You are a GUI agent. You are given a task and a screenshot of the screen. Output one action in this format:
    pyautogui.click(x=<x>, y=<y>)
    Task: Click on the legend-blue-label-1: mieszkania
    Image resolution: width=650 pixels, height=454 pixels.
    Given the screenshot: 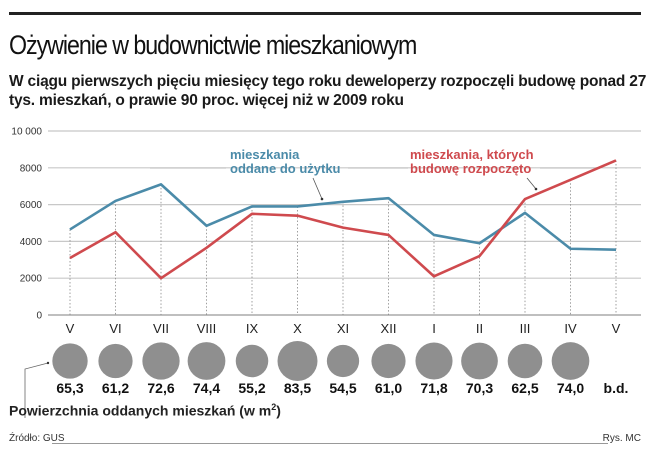 What is the action you would take?
    pyautogui.click(x=265, y=154)
    